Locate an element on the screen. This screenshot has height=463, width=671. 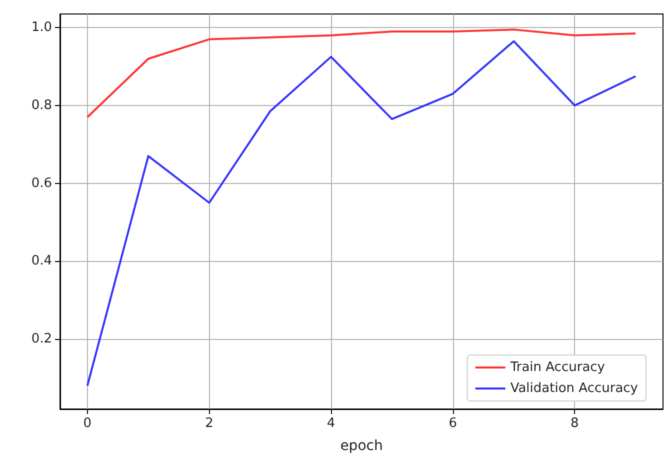
y-tick-label: 0.8 is located at coordinates (41, 105).